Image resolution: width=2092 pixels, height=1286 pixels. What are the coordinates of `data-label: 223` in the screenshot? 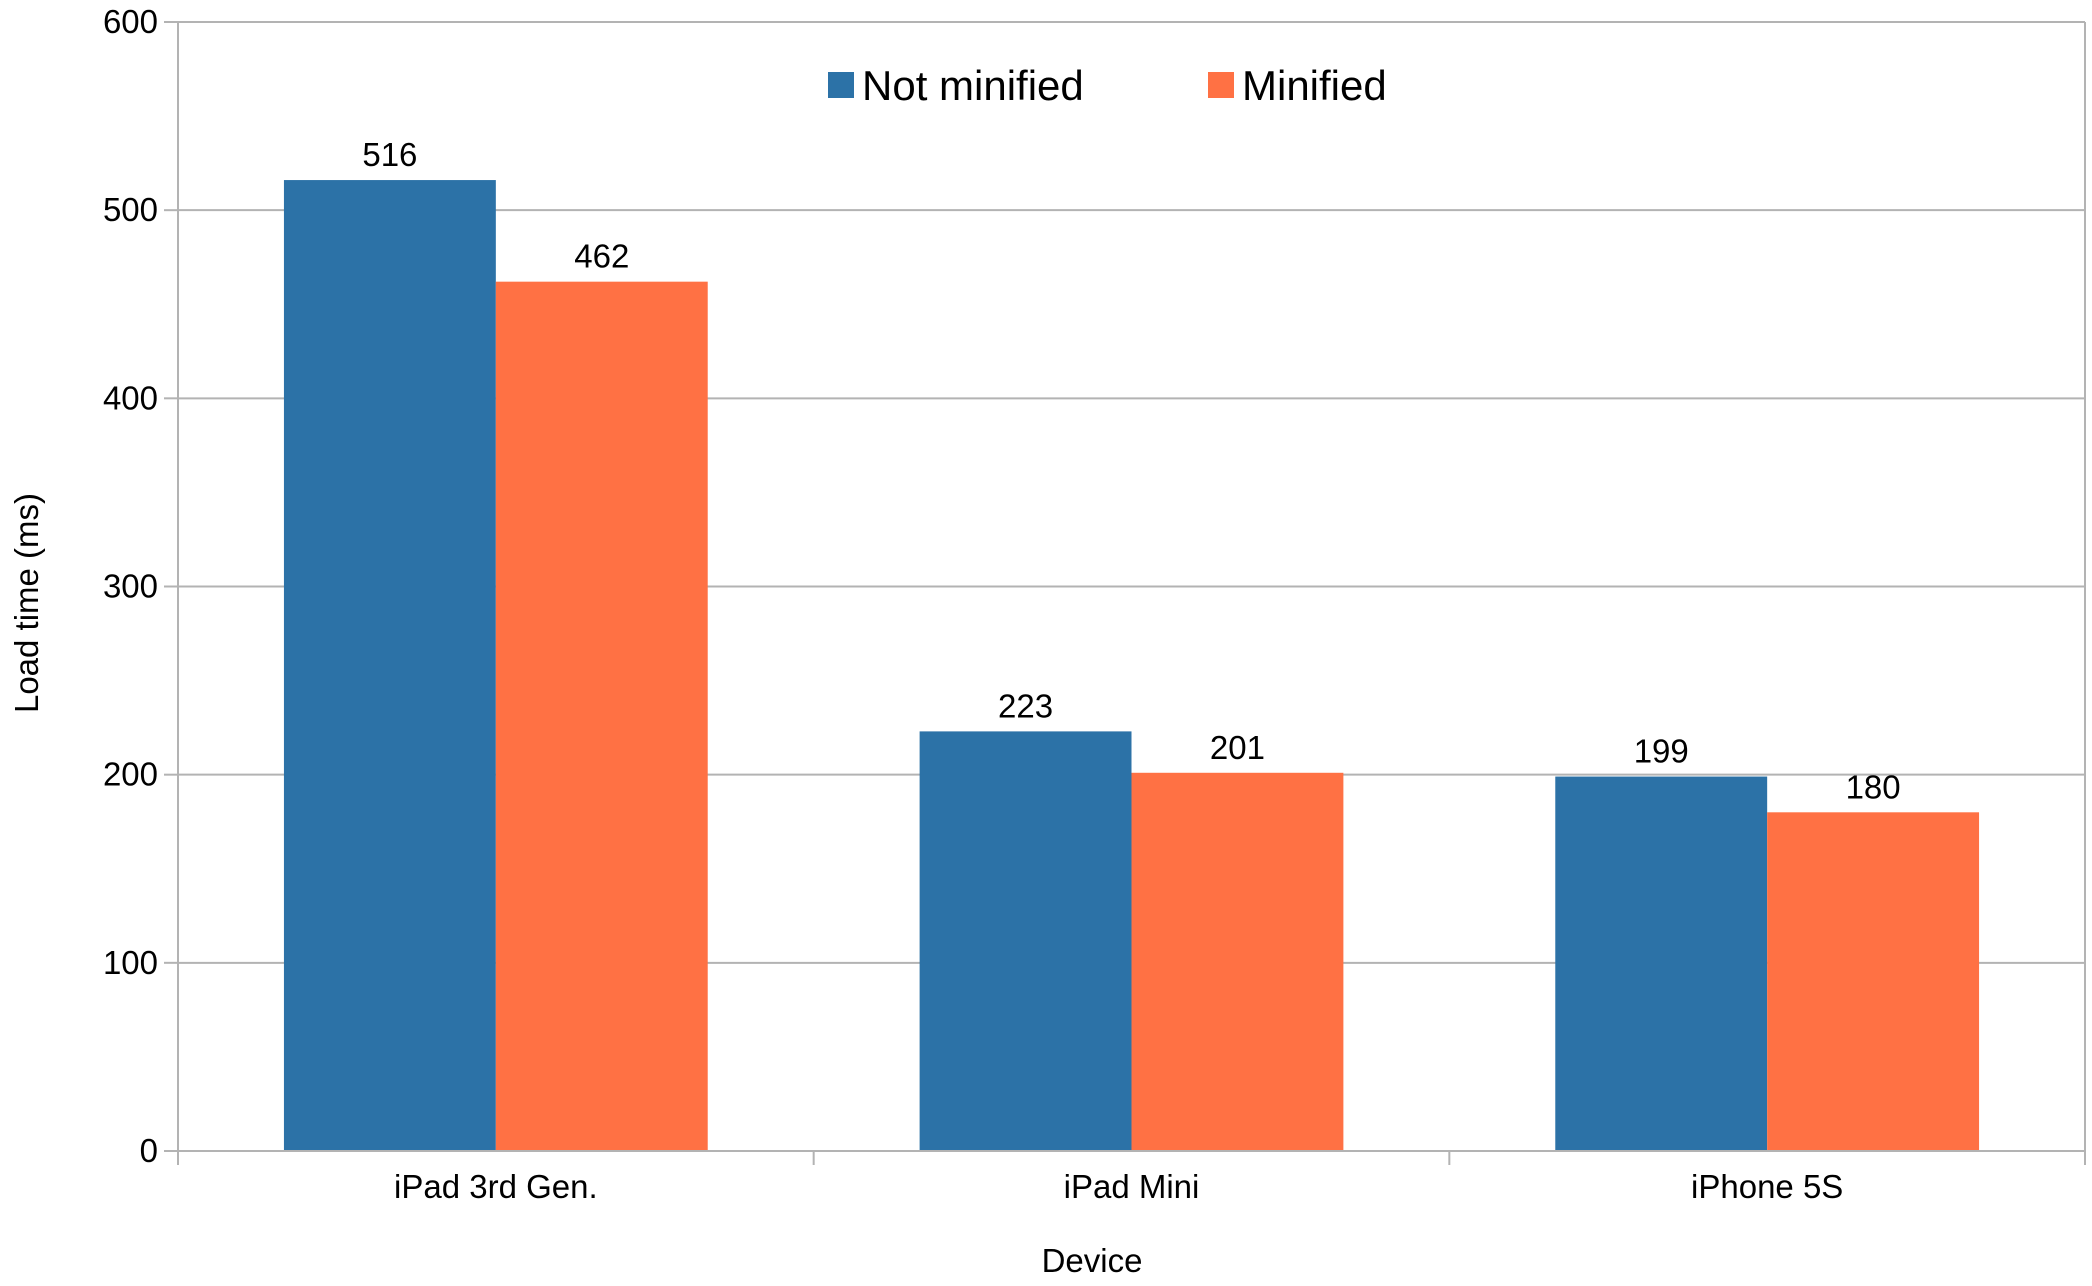 It's located at (1025, 705).